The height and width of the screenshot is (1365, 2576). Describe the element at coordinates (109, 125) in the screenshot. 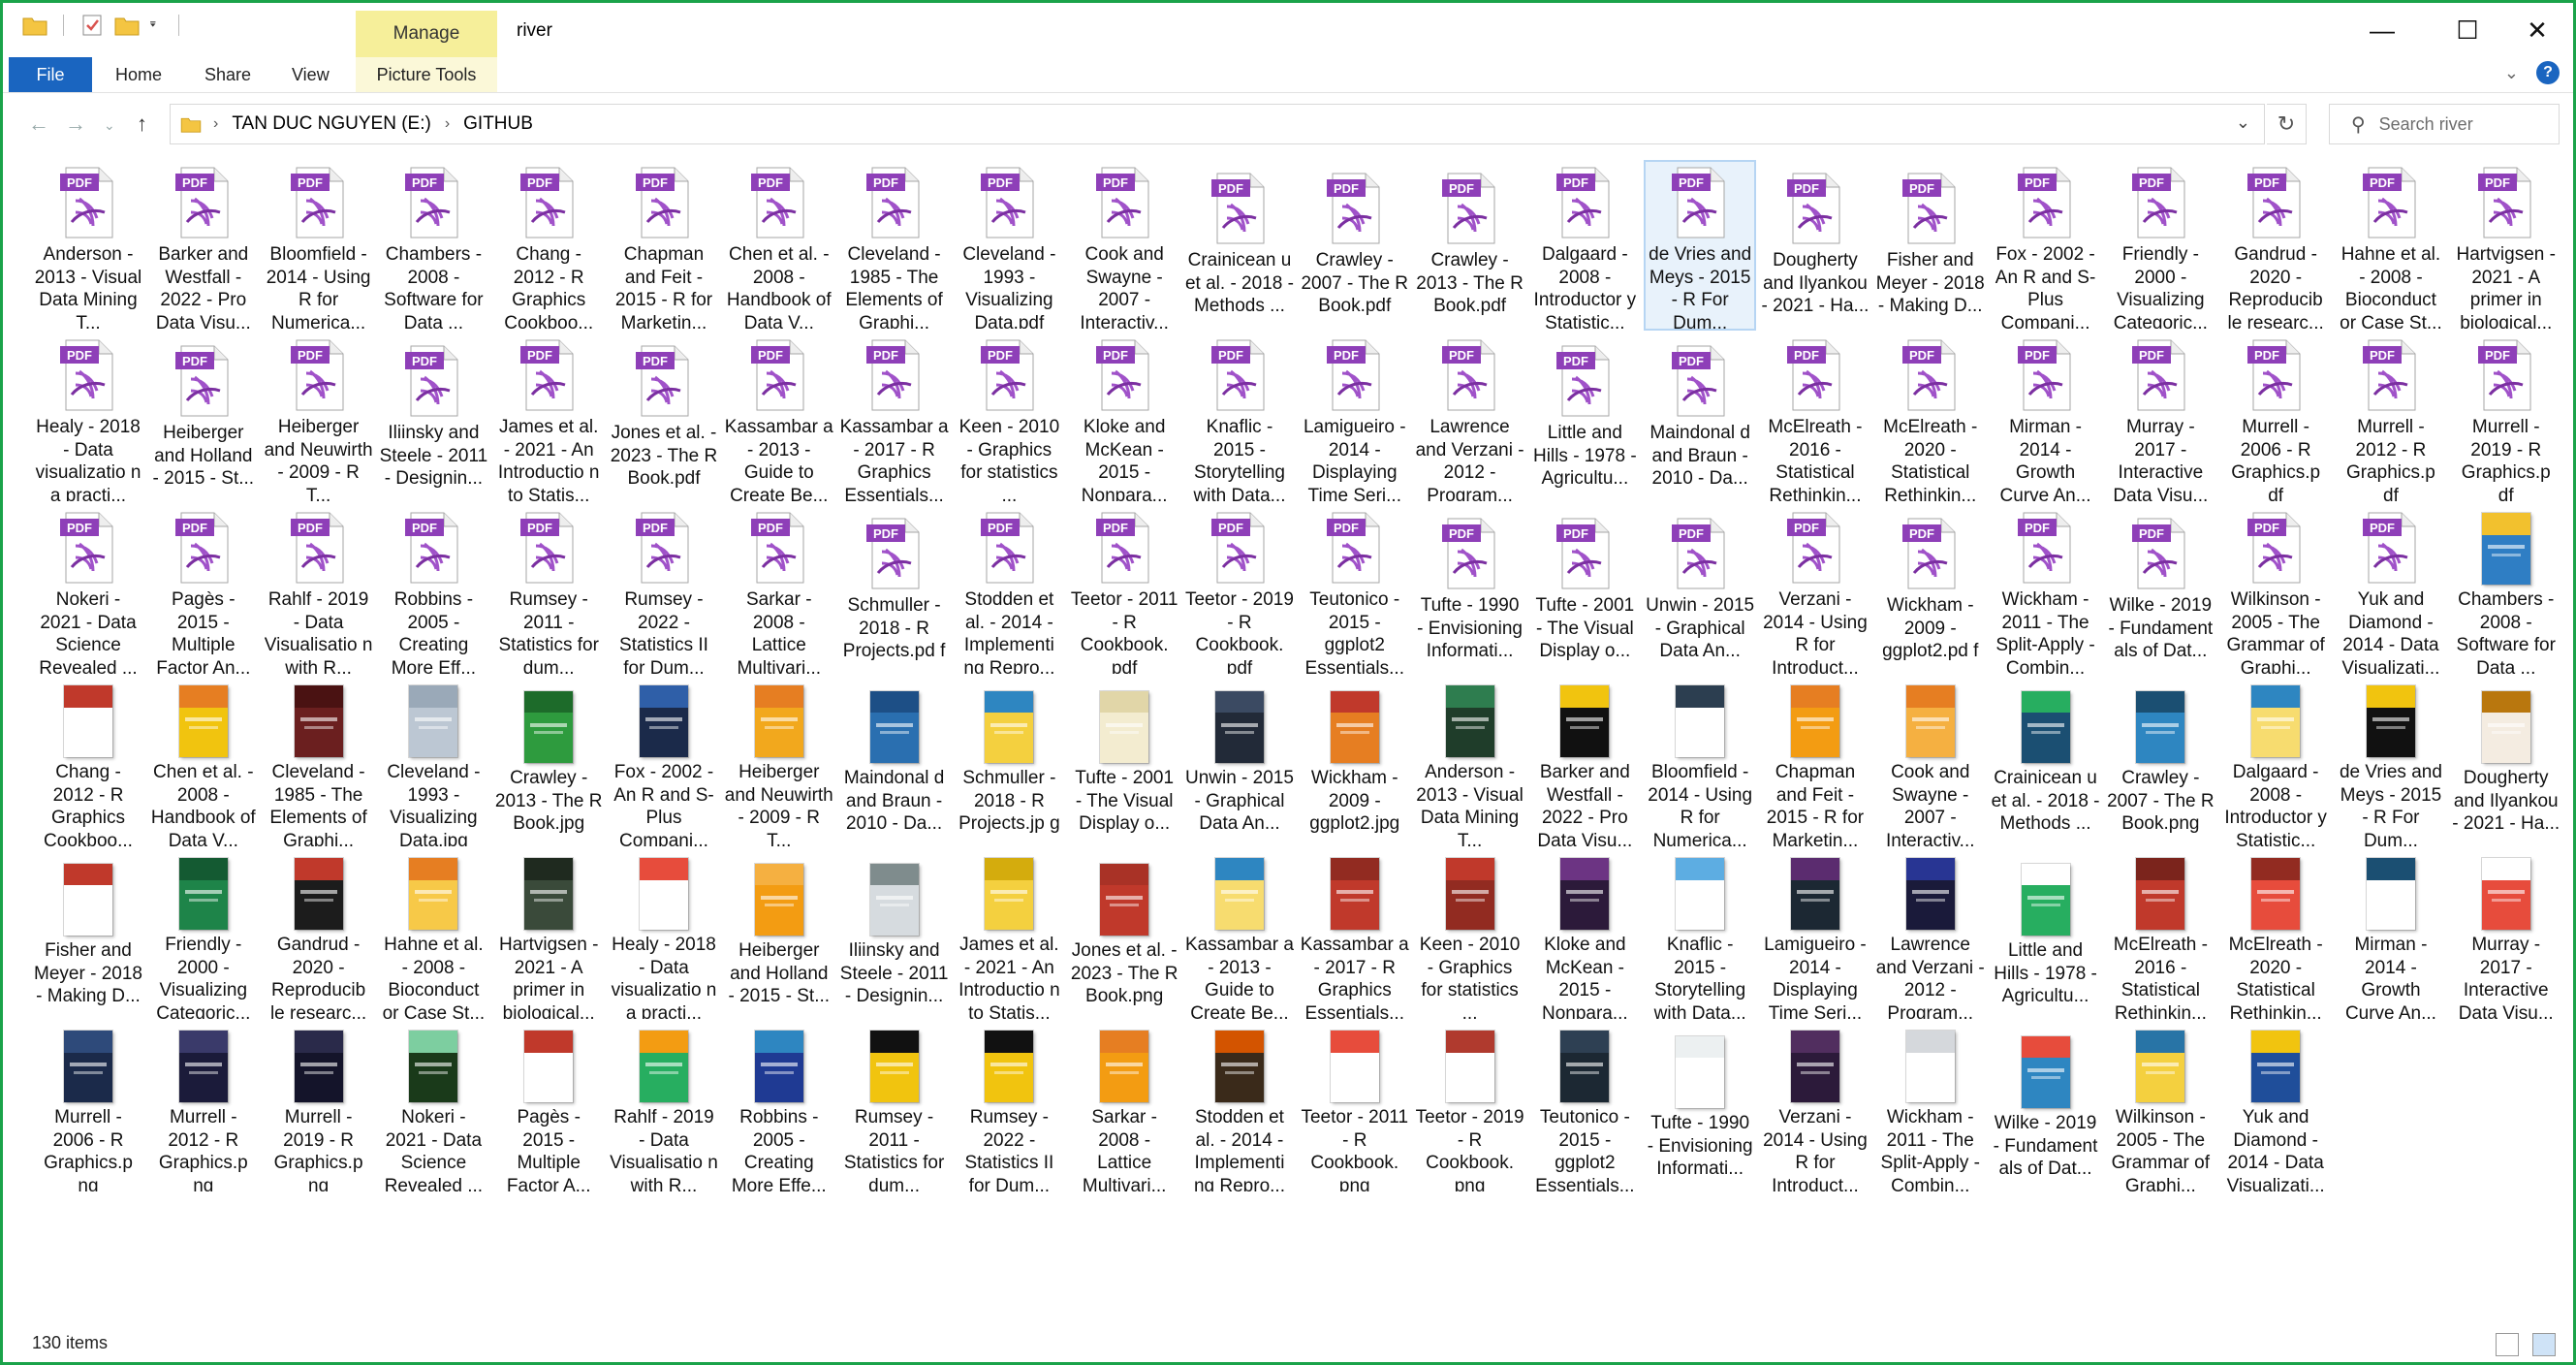

I see `recent-locations-icon: ⌄` at that location.